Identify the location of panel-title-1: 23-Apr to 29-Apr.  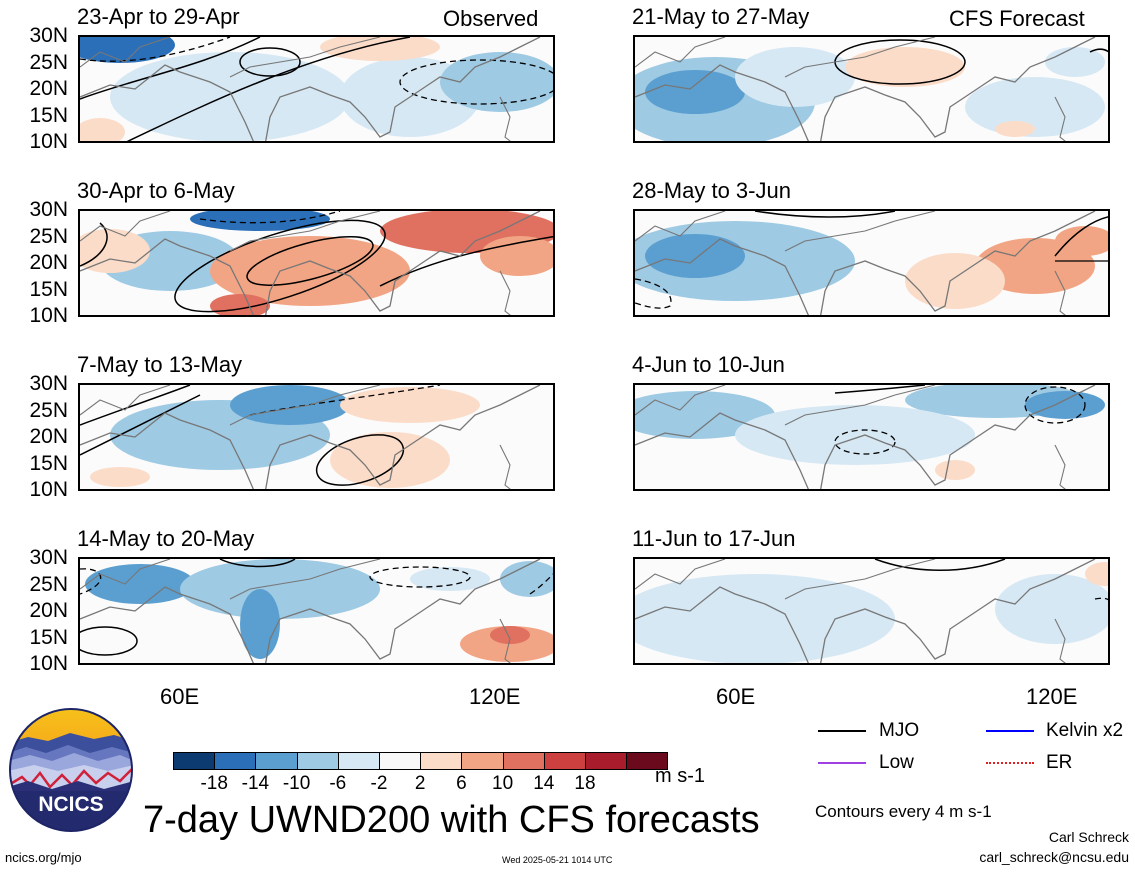
(158, 16).